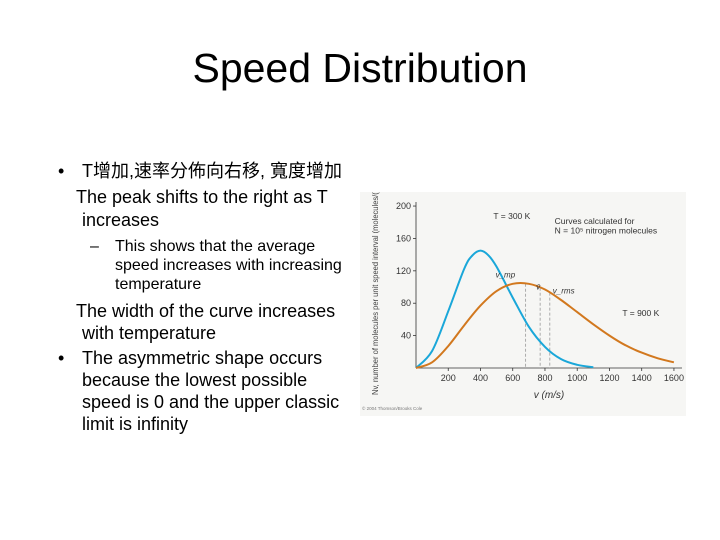 The height and width of the screenshot is (540, 720). What do you see at coordinates (538, 325) in the screenshot?
I see `speed-markers` at bounding box center [538, 325].